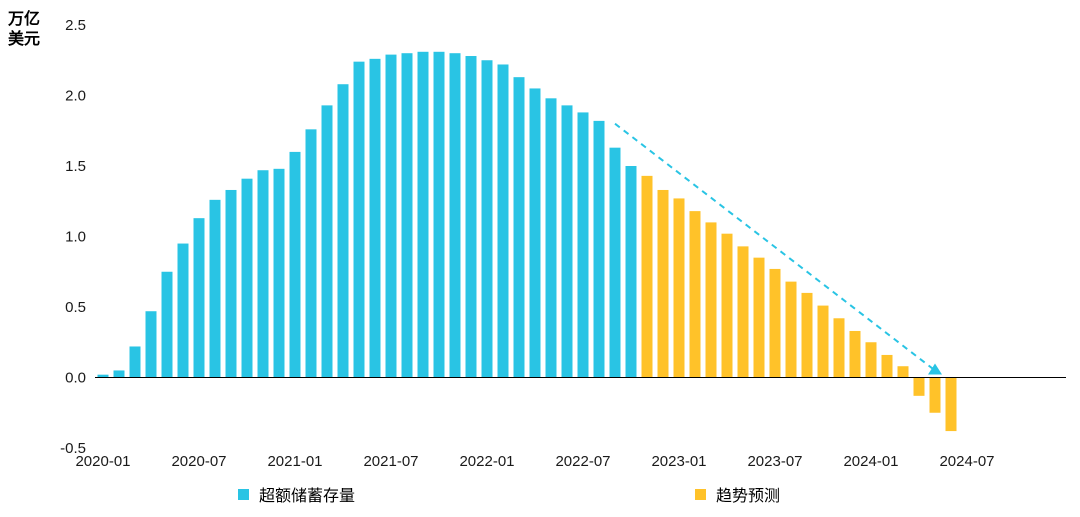 The height and width of the screenshot is (517, 1080). I want to click on x-tick-label: 2022-01, so click(486, 461).